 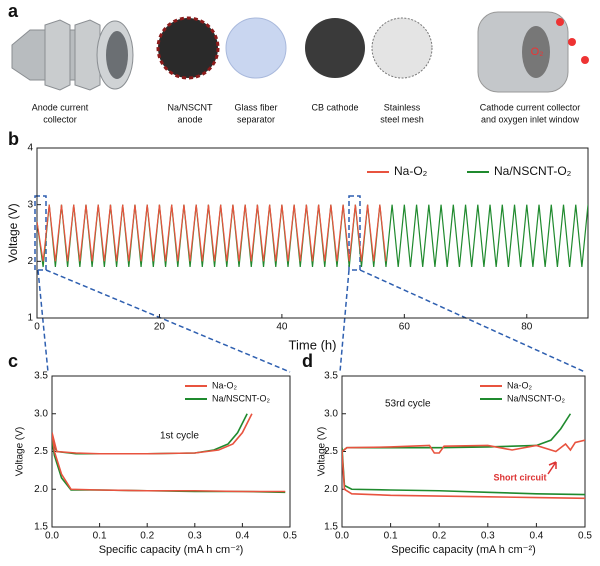 What do you see at coordinates (402, 107) in the screenshot?
I see `component-label: Stainless` at bounding box center [402, 107].